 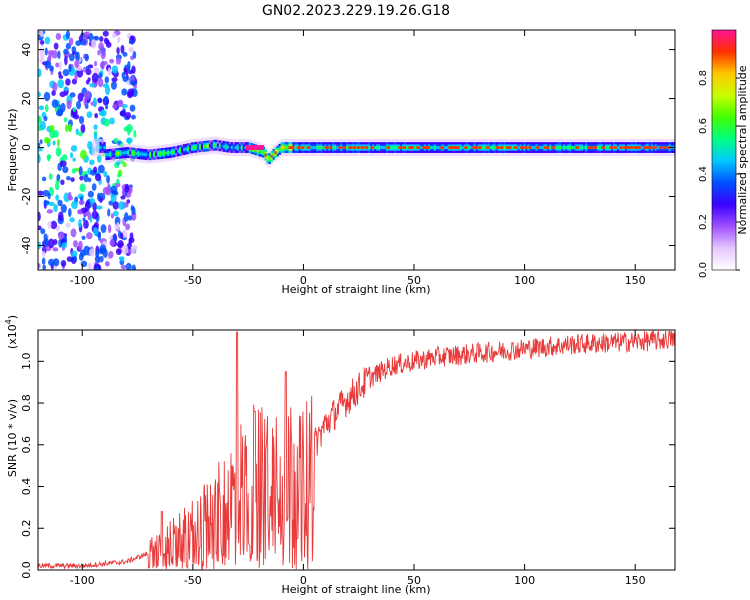 What do you see at coordinates (414, 280) in the screenshot?
I see `heatmap-xtick-label: 50` at bounding box center [414, 280].